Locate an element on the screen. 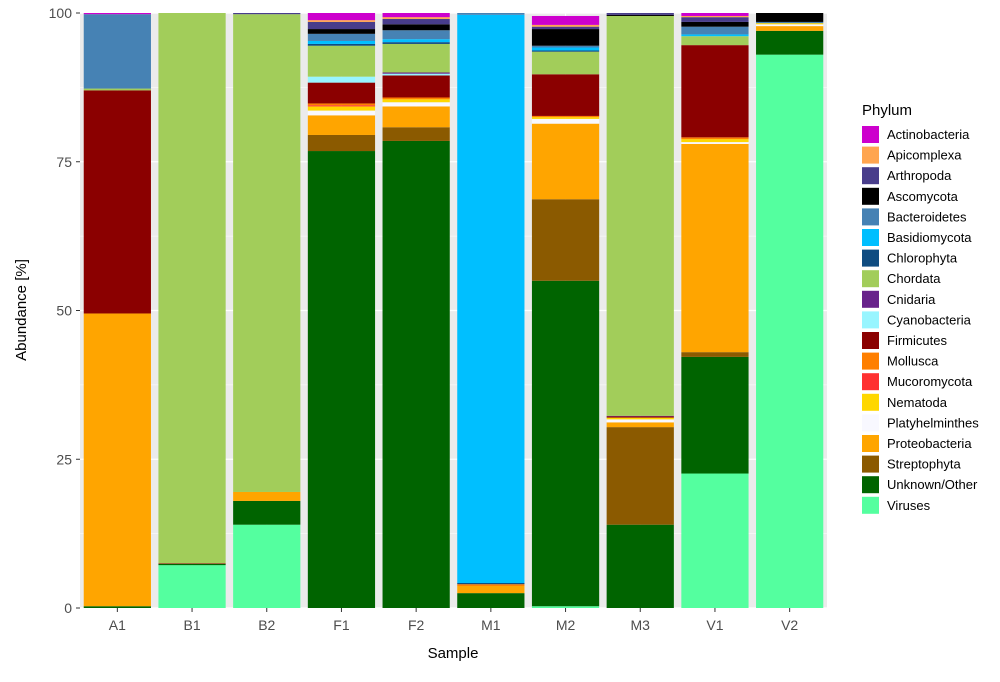  legend-label: Firmicutes is located at coordinates (917, 340).